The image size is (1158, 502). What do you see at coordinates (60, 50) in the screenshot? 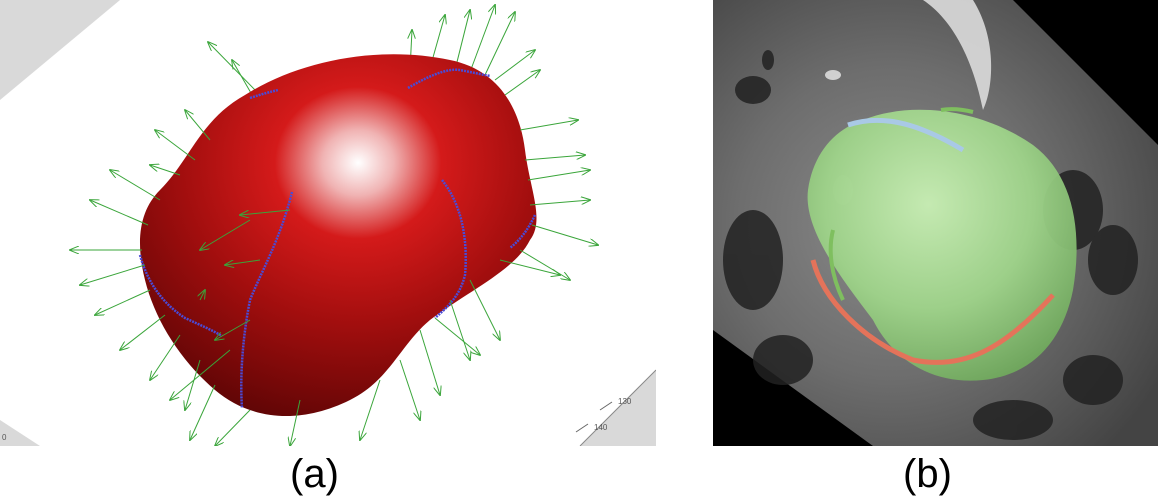
I see `axis-plane-top-left` at bounding box center [60, 50].